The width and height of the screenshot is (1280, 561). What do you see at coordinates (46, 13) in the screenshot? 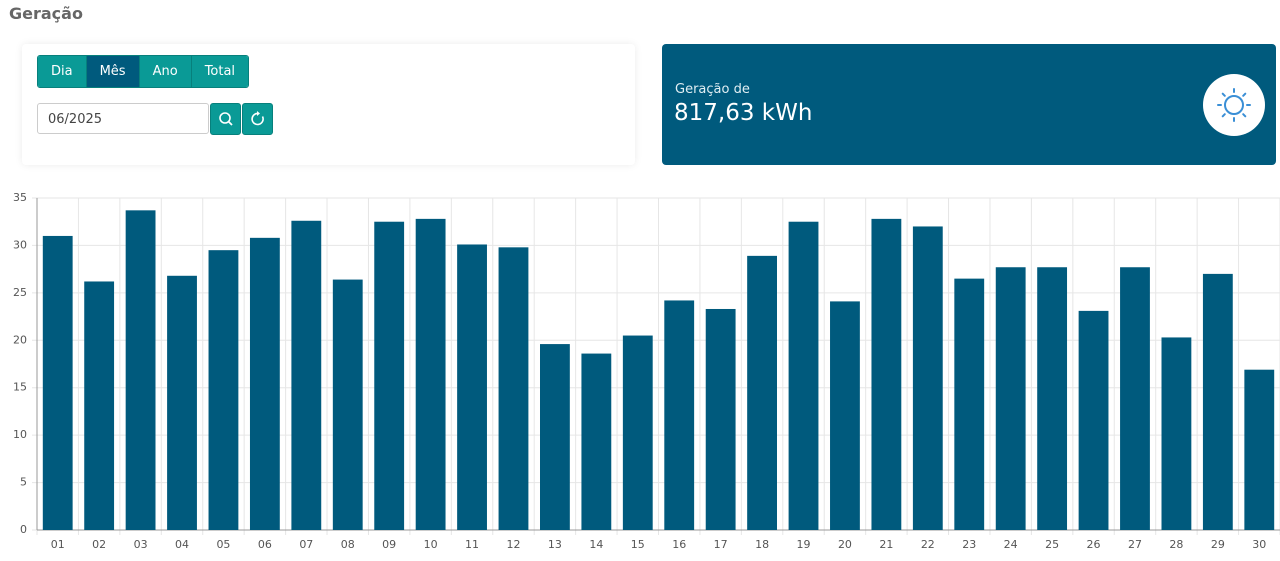
I see `page-title: Geração` at bounding box center [46, 13].